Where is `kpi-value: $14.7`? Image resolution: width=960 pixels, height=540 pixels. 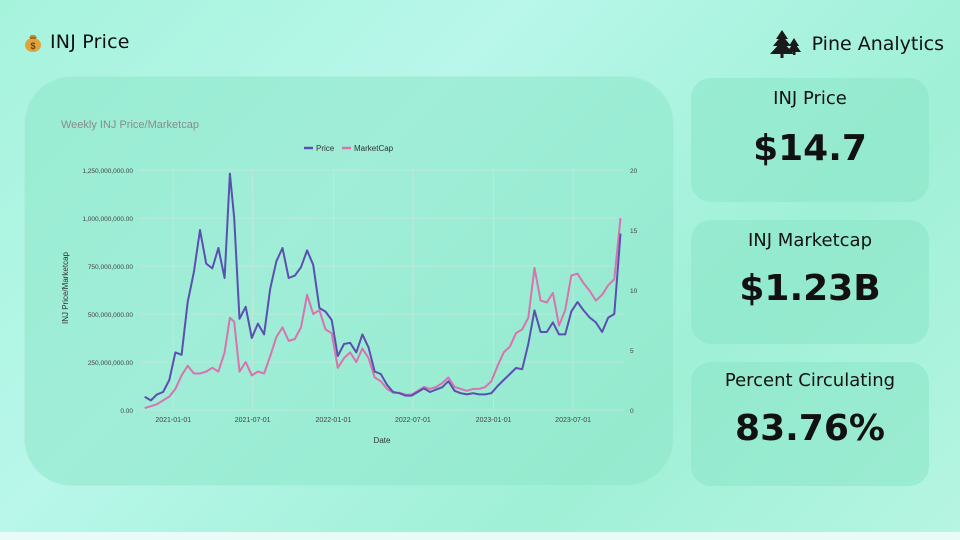 kpi-value: $14.7 is located at coordinates (810, 148).